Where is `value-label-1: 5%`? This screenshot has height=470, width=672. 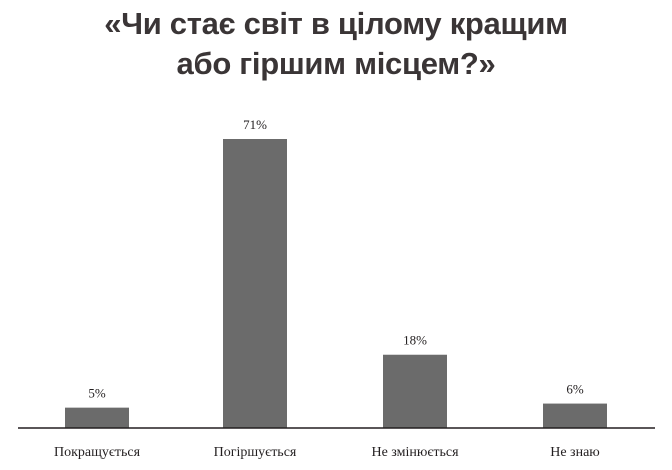
value-label-1: 5% is located at coordinates (97, 393).